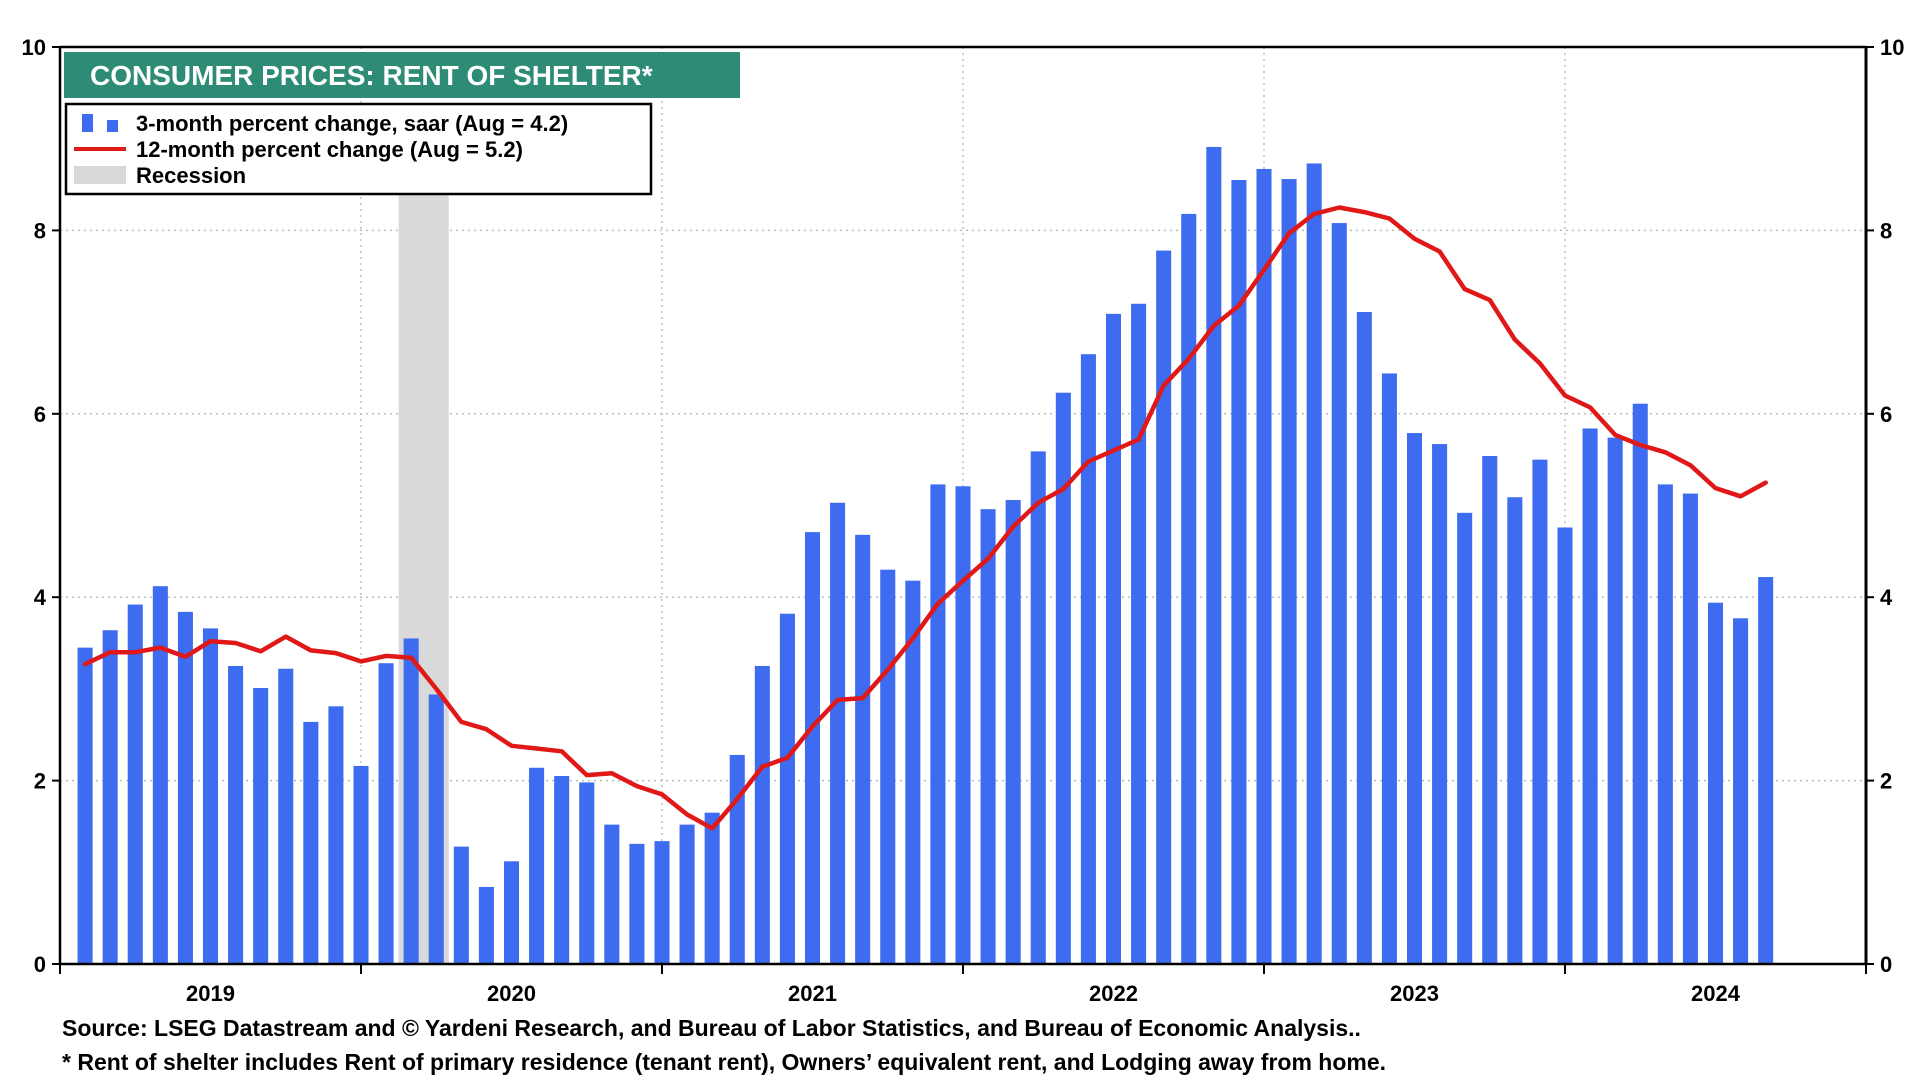 This screenshot has width=1920, height=1080. What do you see at coordinates (352, 123) in the screenshot?
I see `legend-bars-label: 3-month percent change, saar (Aug = 4.2)` at bounding box center [352, 123].